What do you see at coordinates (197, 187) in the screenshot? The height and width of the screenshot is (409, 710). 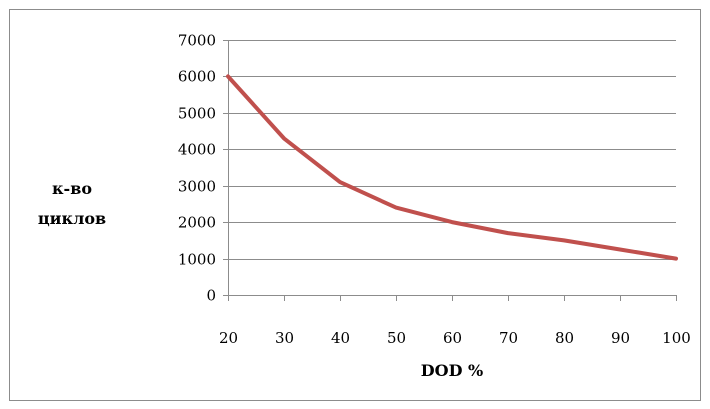 I see `y-tick-label: 3000` at bounding box center [197, 187].